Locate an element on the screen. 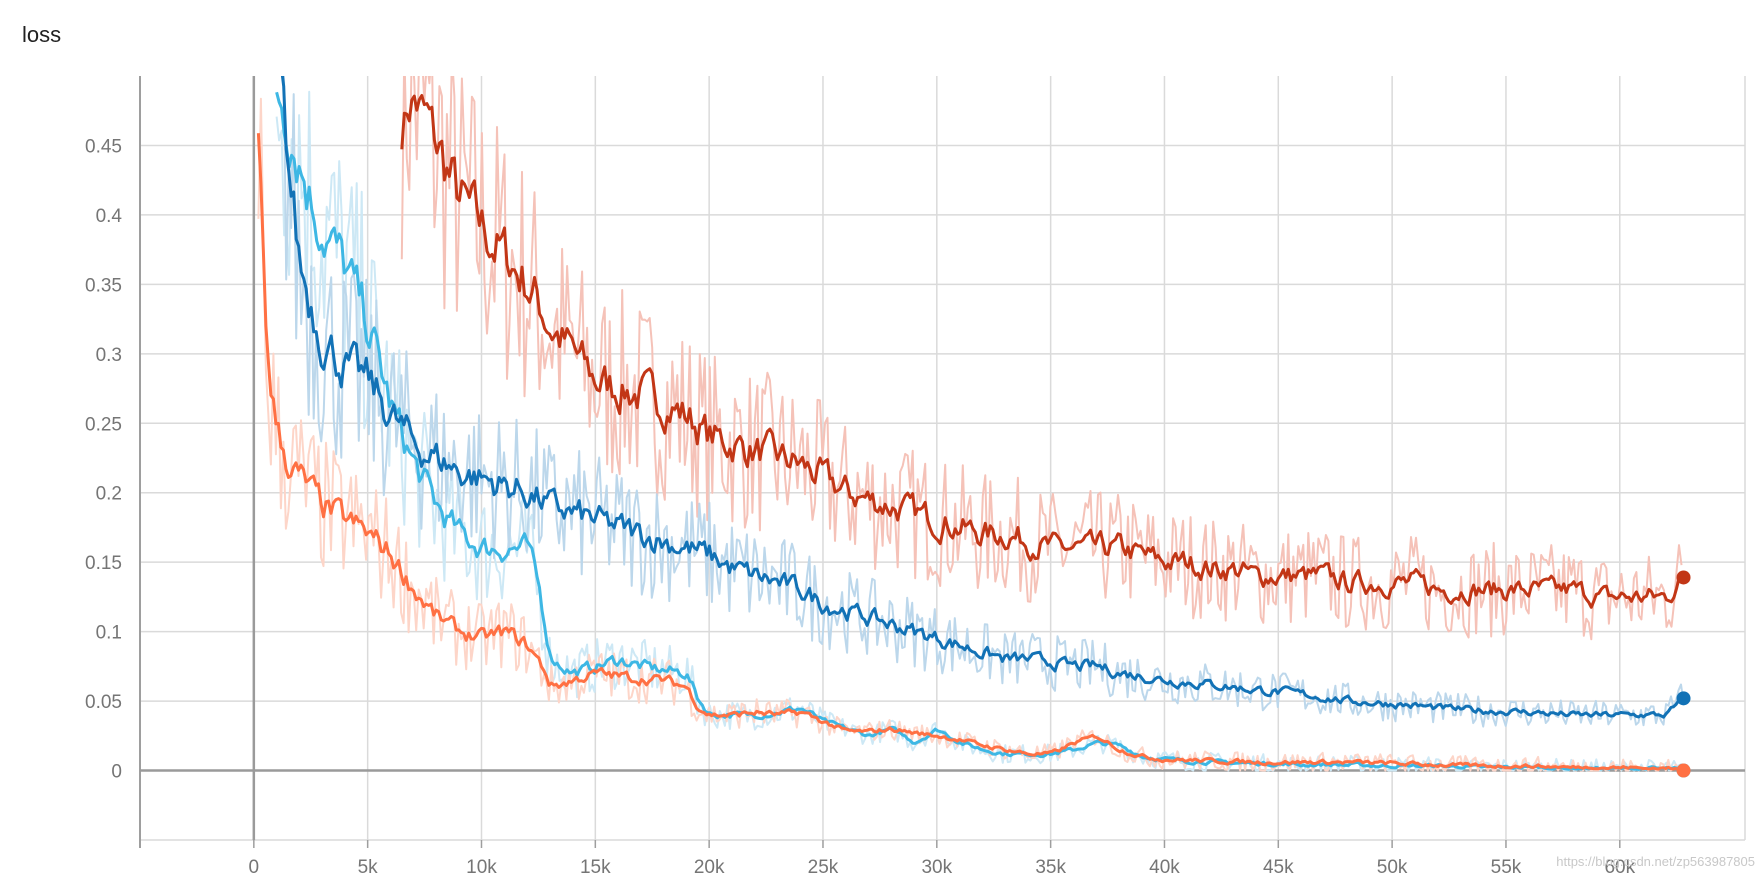  x-tick-label: 55k is located at coordinates (1506, 867).